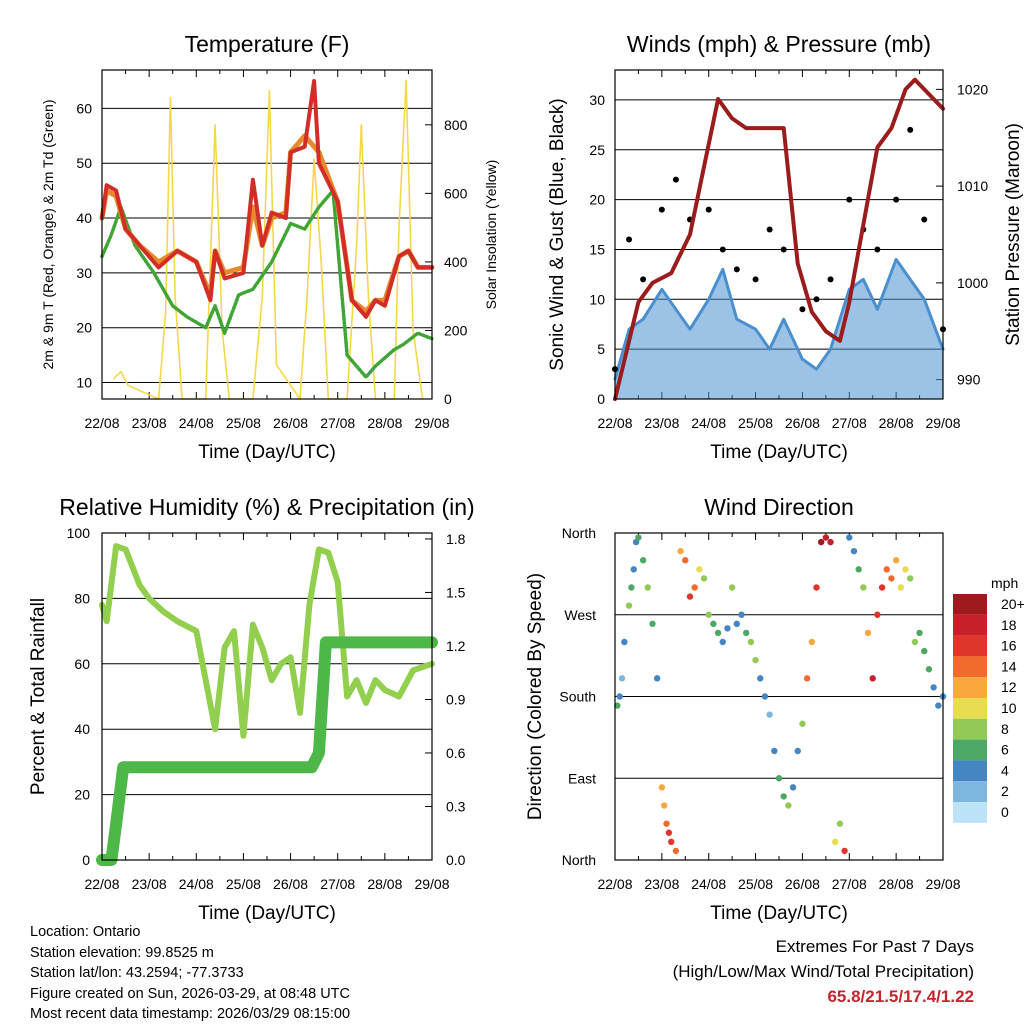 The height and width of the screenshot is (1025, 1024). I want to click on station-latlon: Station lat/lon: 43.2594; -77.3733, so click(137, 973).